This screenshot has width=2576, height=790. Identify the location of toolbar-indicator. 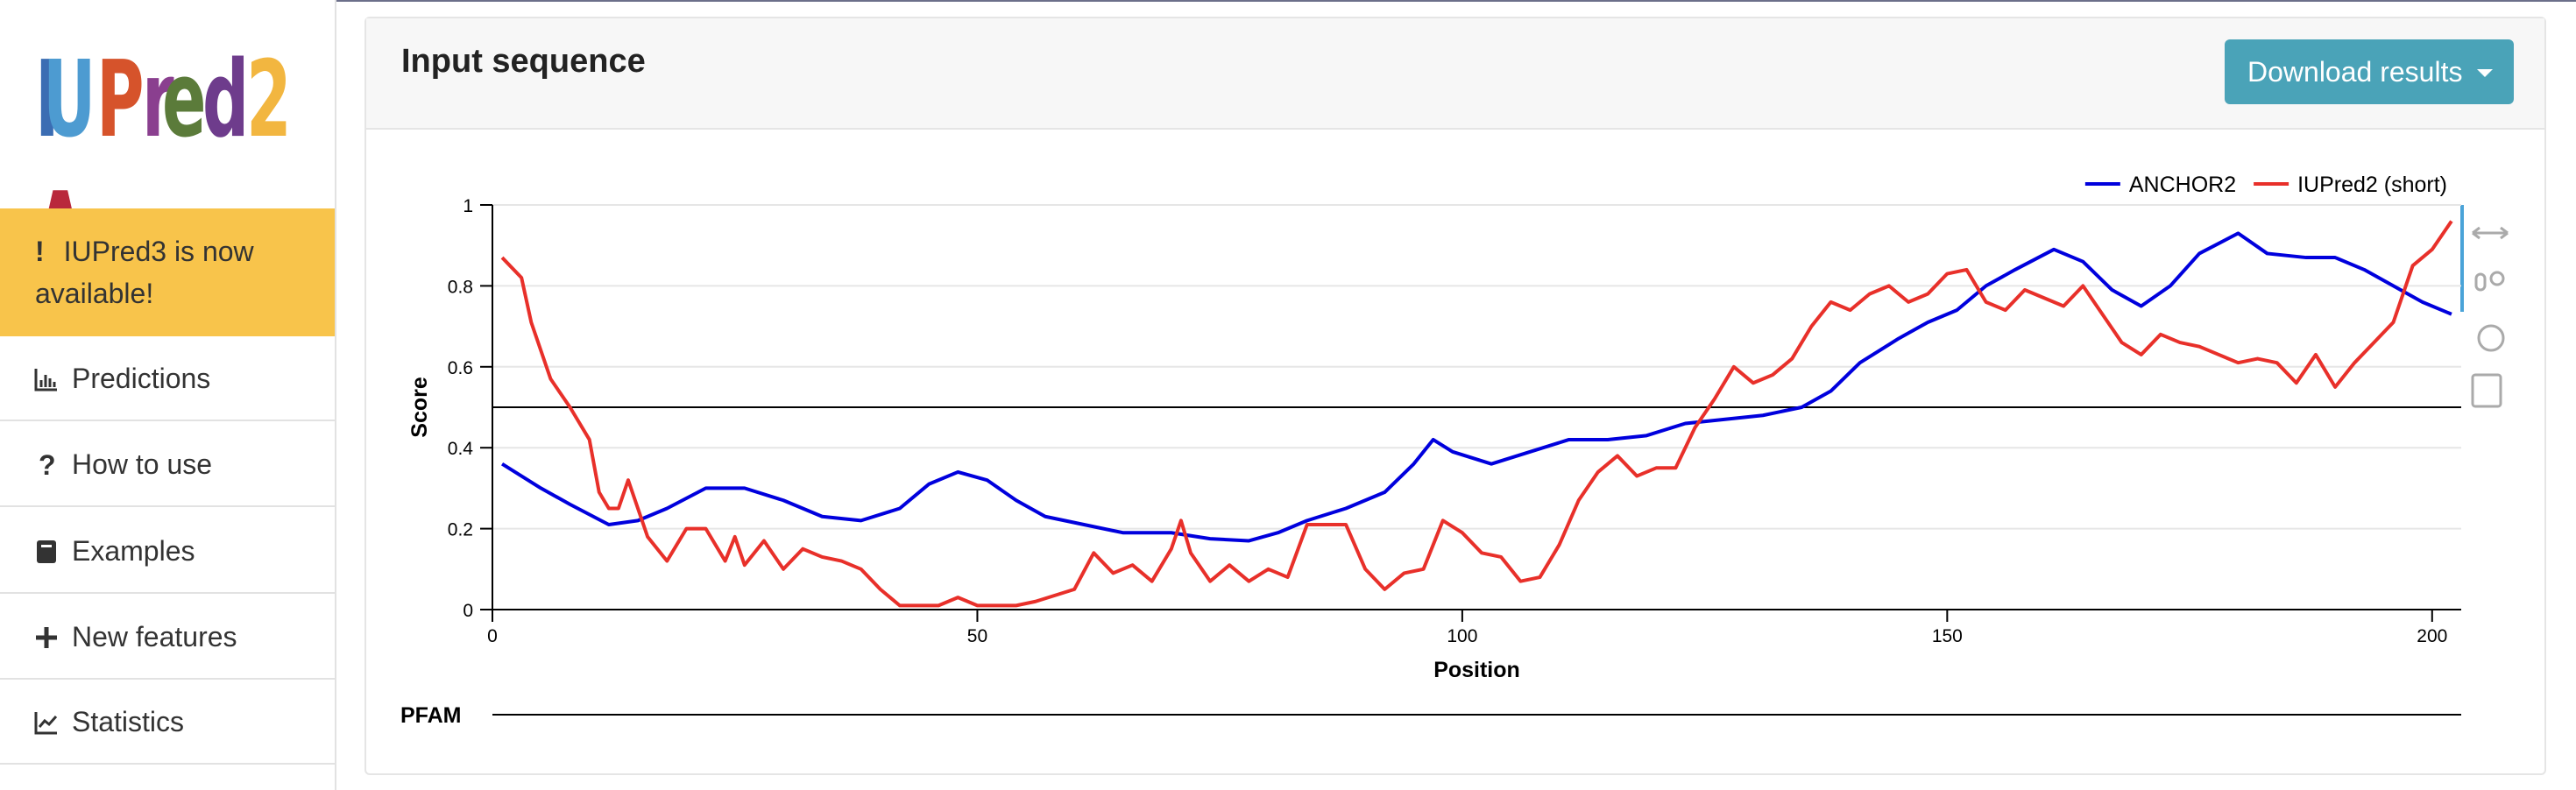
(2462, 258).